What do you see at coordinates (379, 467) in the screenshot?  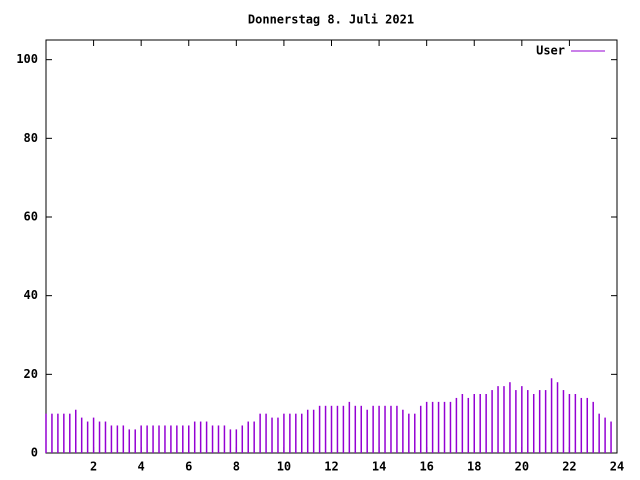 I see `x-tick-label: 14` at bounding box center [379, 467].